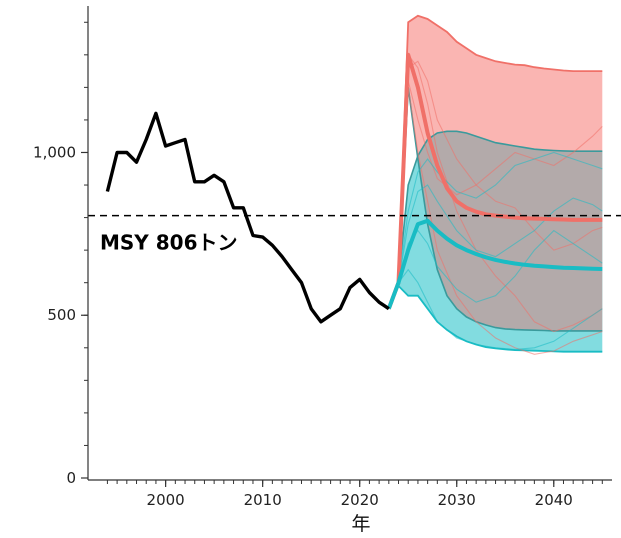 The height and width of the screenshot is (538, 621). What do you see at coordinates (61, 315) in the screenshot?
I see `y-tick-label: 500` at bounding box center [61, 315].